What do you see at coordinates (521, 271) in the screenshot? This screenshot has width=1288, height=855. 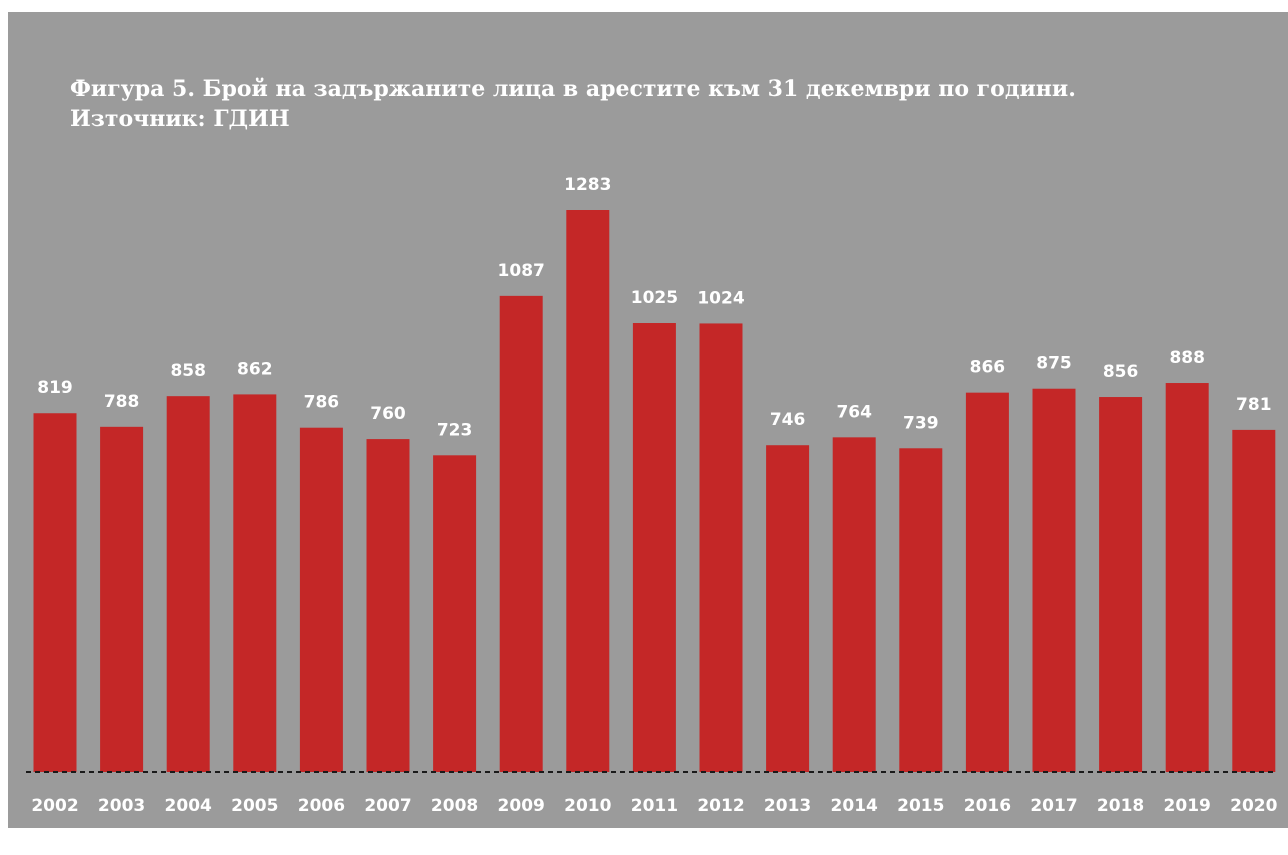 I see `value-label-2009: 1087` at bounding box center [521, 271].